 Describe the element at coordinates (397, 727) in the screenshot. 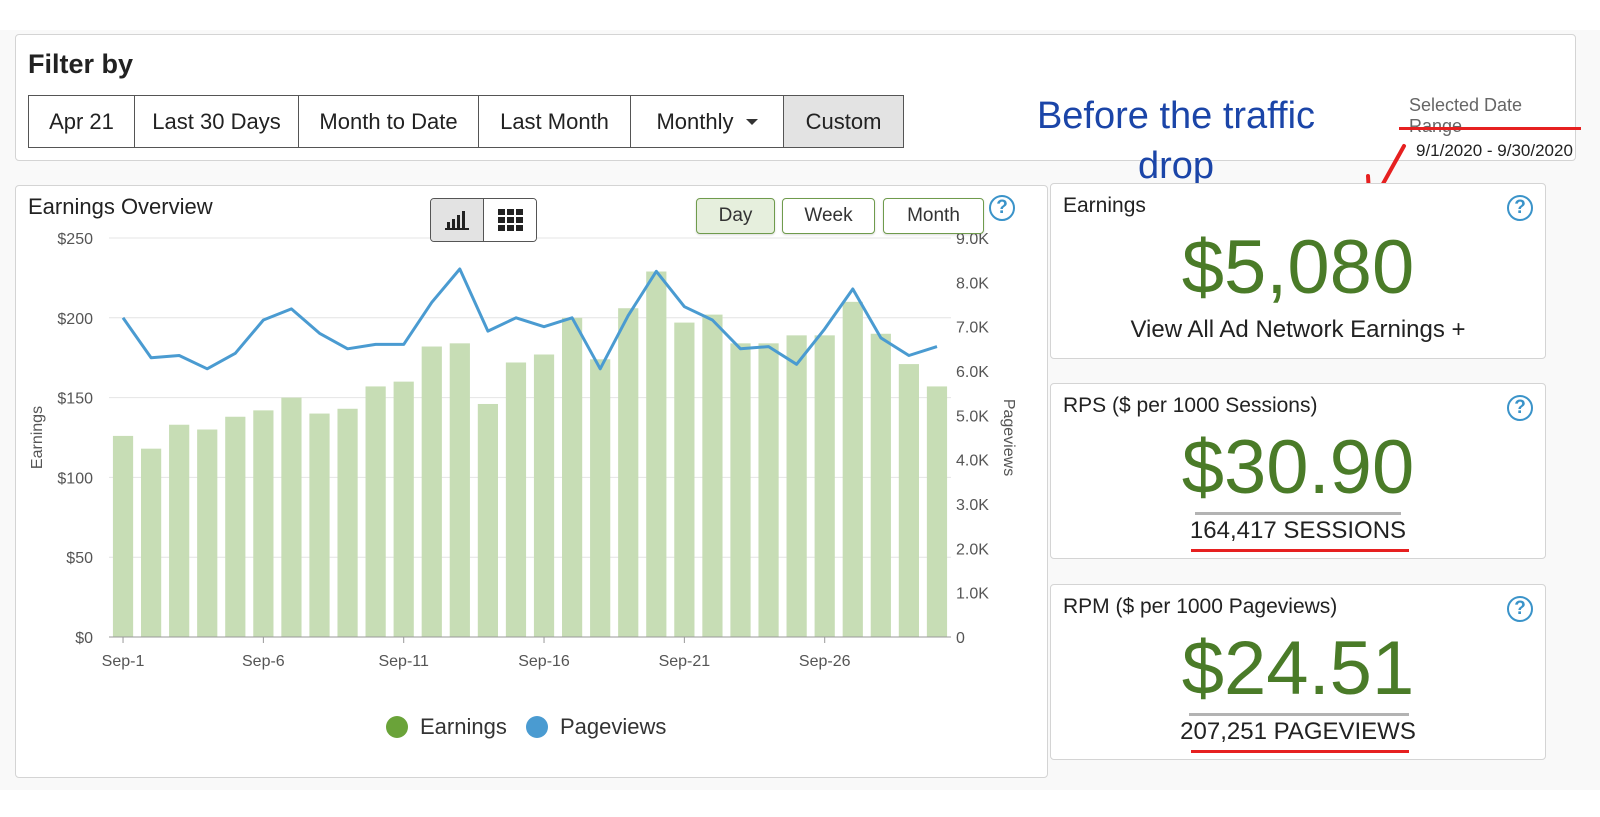

I see `legend-earnings-dot` at that location.